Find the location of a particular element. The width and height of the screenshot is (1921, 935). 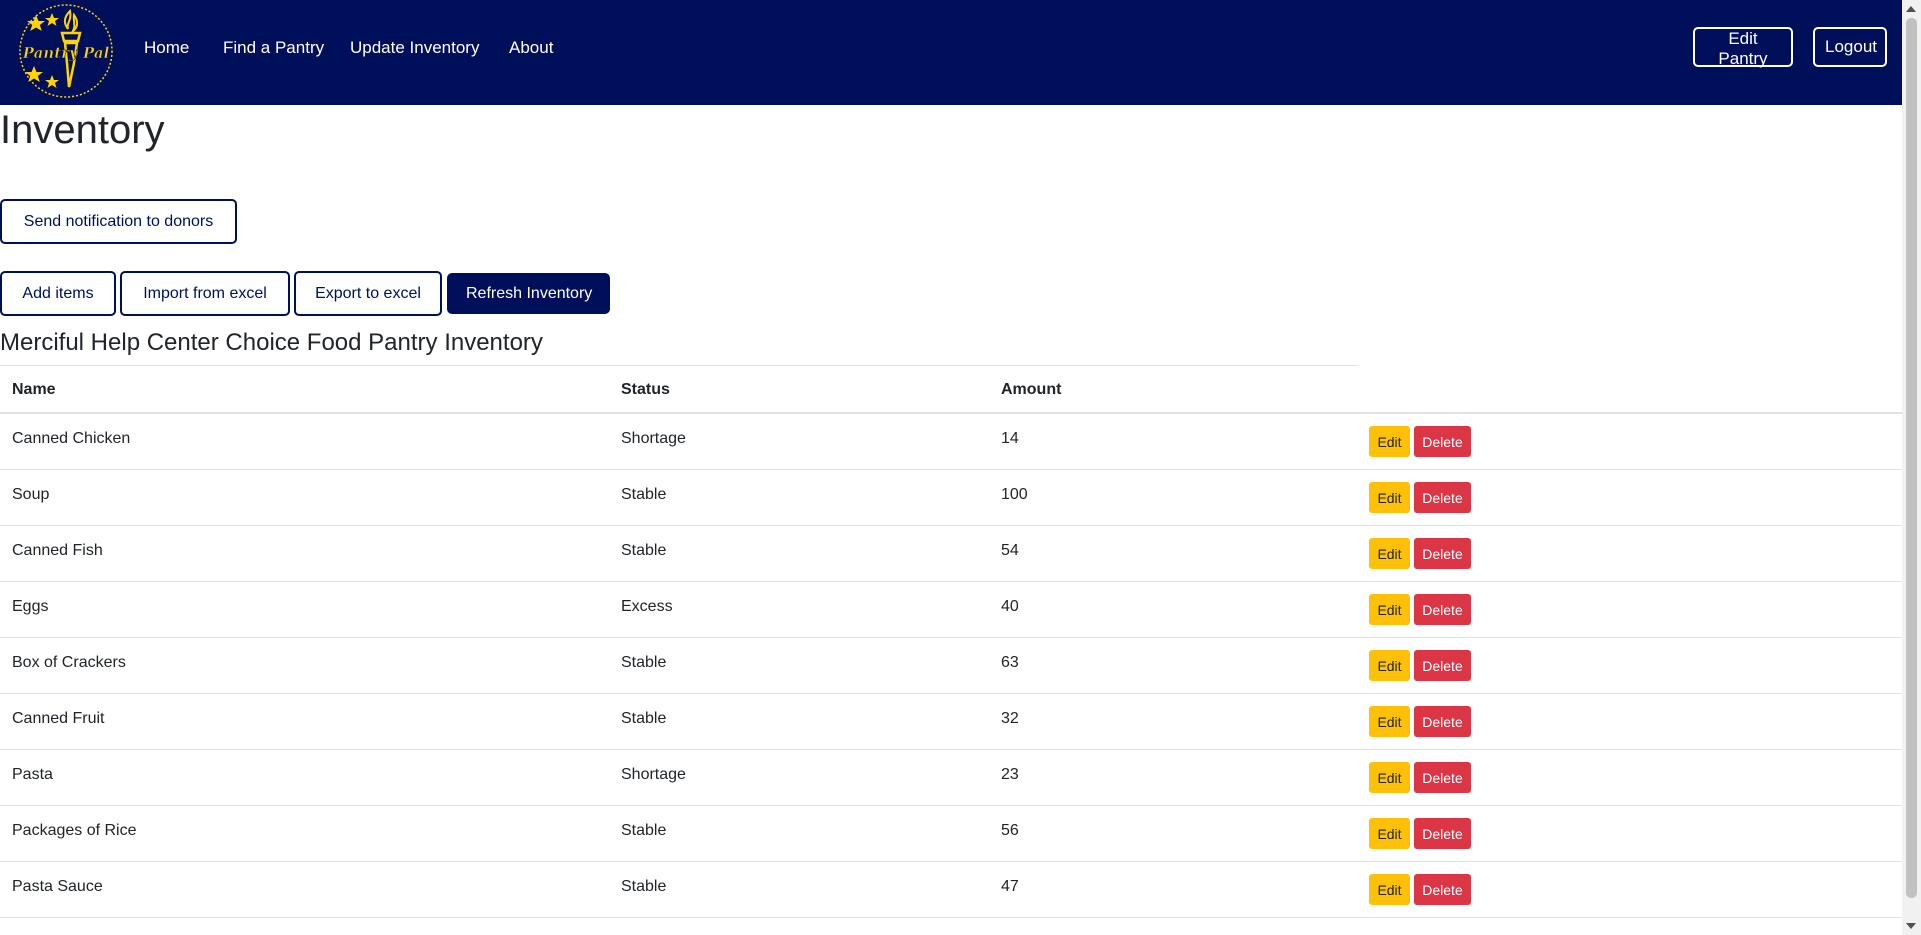

item-amount: 23 is located at coordinates (1010, 774).